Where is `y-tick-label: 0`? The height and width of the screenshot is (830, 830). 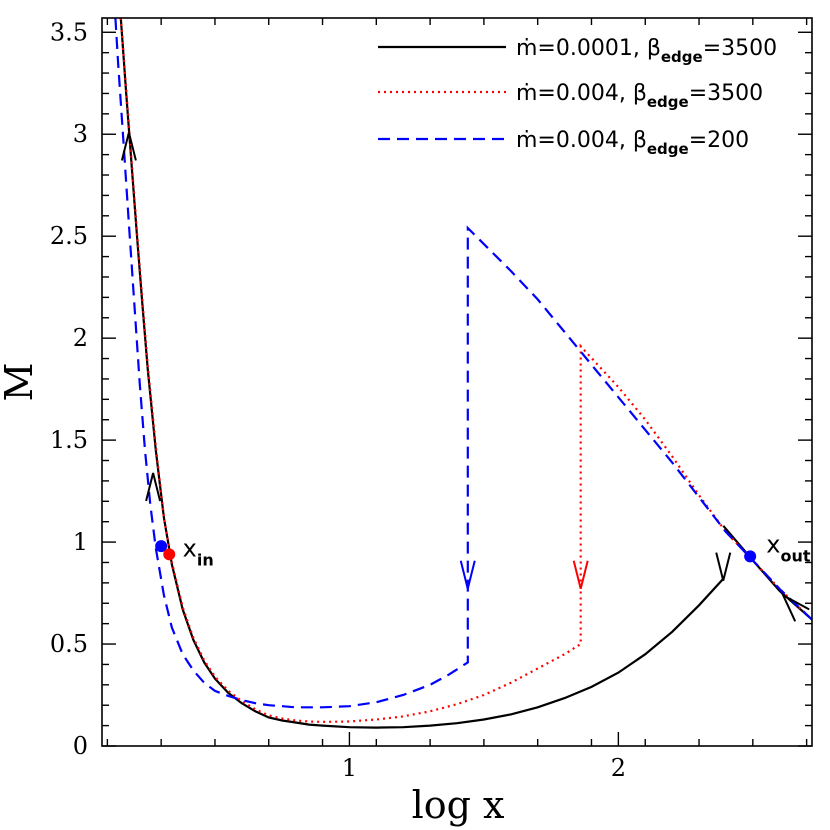 y-tick-label: 0 is located at coordinates (80, 746).